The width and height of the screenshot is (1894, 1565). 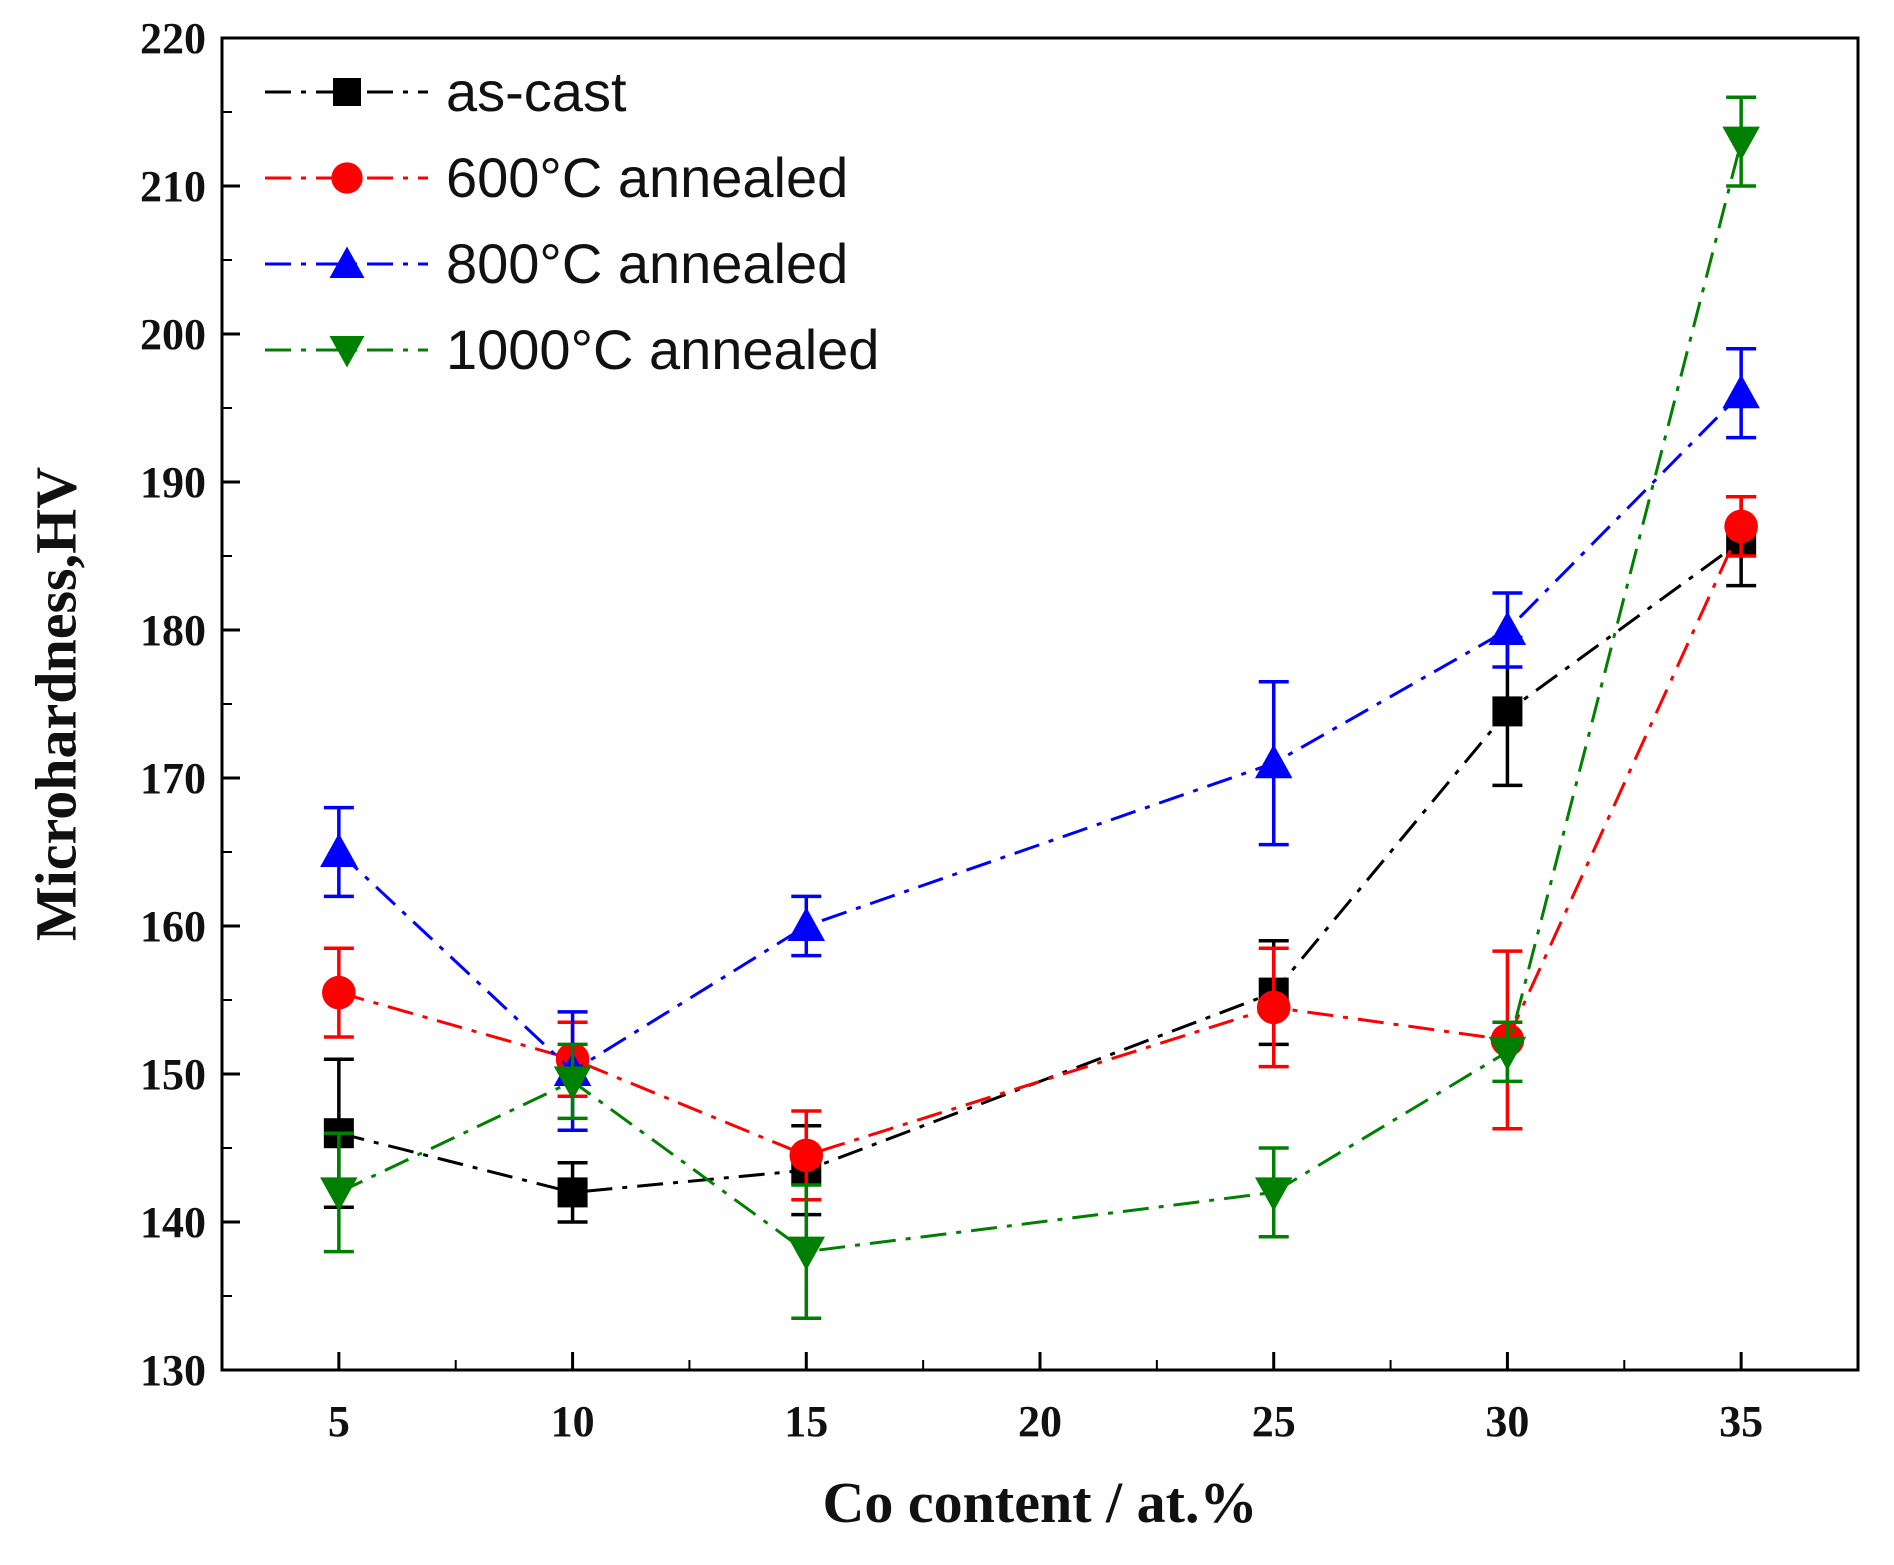 What do you see at coordinates (662, 349) in the screenshot?
I see `legend-label: 1000°C annealed` at bounding box center [662, 349].